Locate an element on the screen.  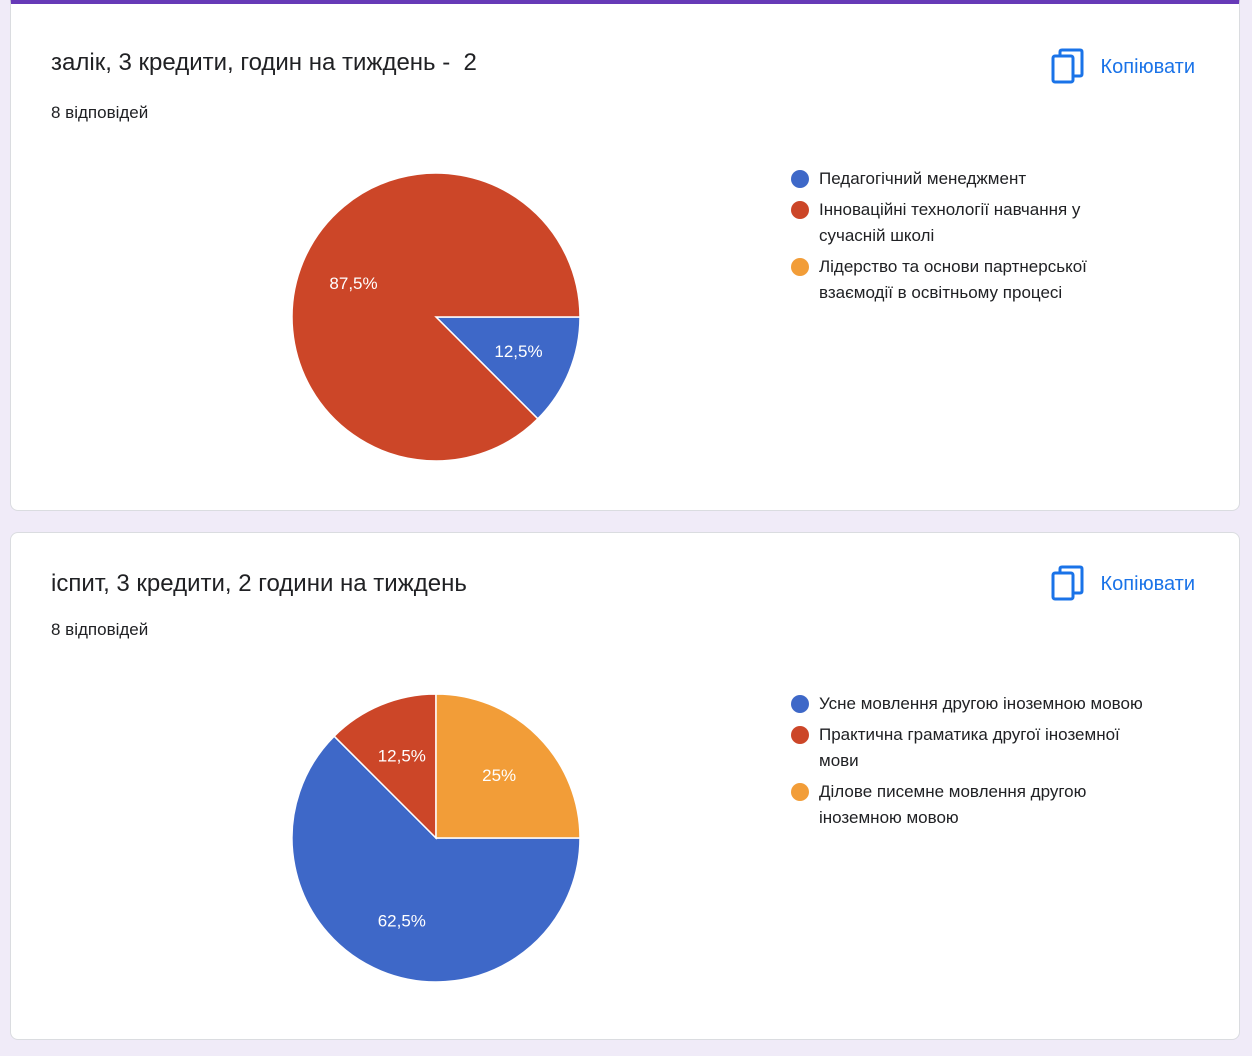
legend-label: Усне мовлення другою іноземною мовою is located at coordinates (981, 703).